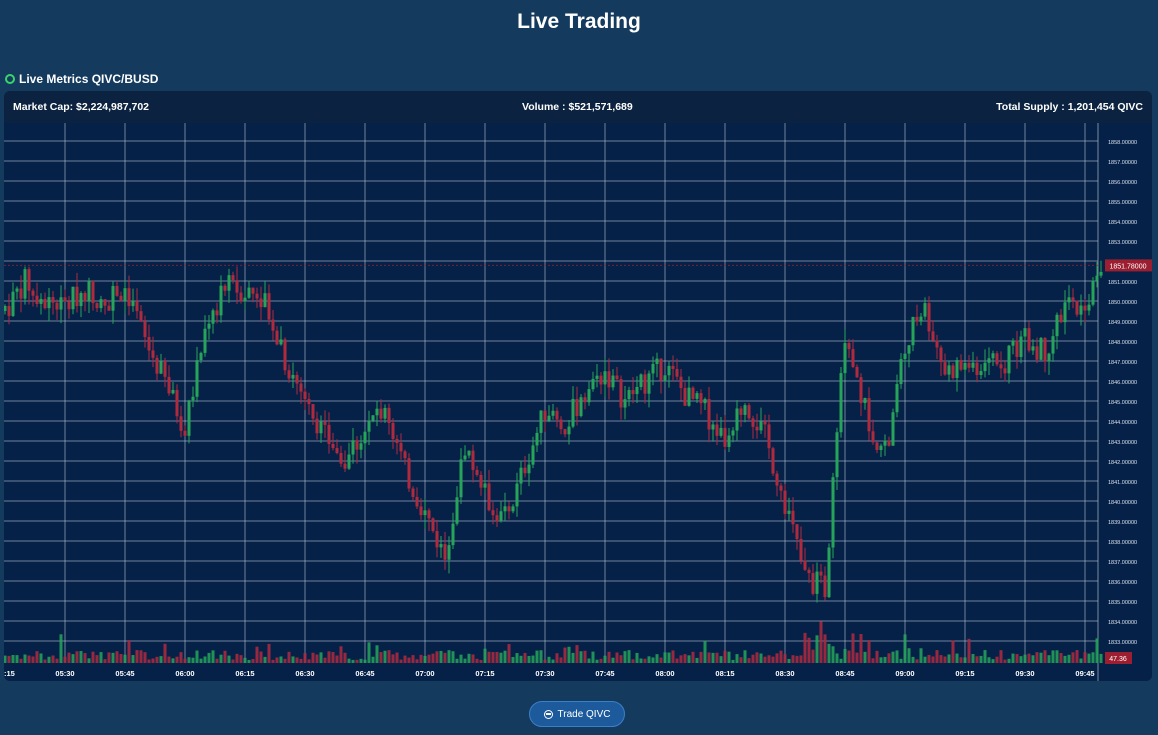 This screenshot has height=735, width=1158. What do you see at coordinates (484, 673) in the screenshot?
I see `x-tick-label: 07:15` at bounding box center [484, 673].